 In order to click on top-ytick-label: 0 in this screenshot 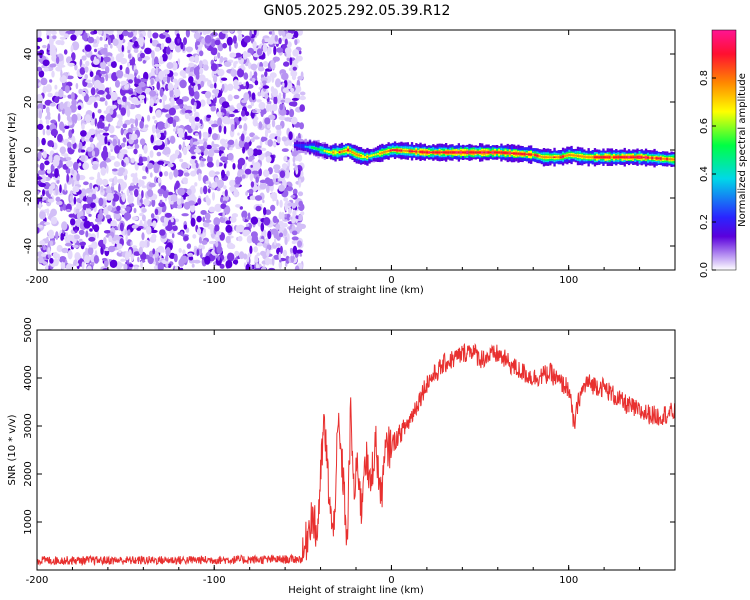, I will do `click(28, 150)`.